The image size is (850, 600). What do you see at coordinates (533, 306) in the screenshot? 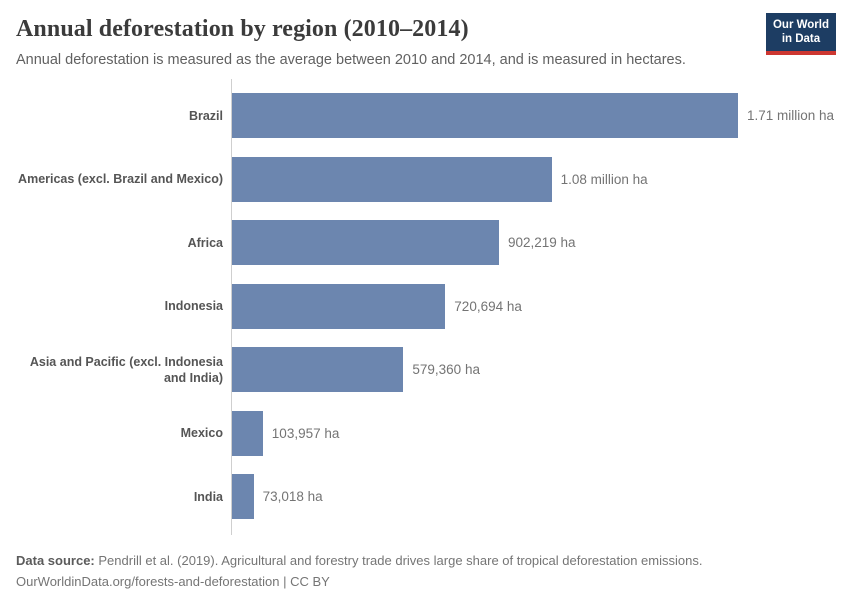
I see `bar-track: 720,694 ha` at bounding box center [533, 306].